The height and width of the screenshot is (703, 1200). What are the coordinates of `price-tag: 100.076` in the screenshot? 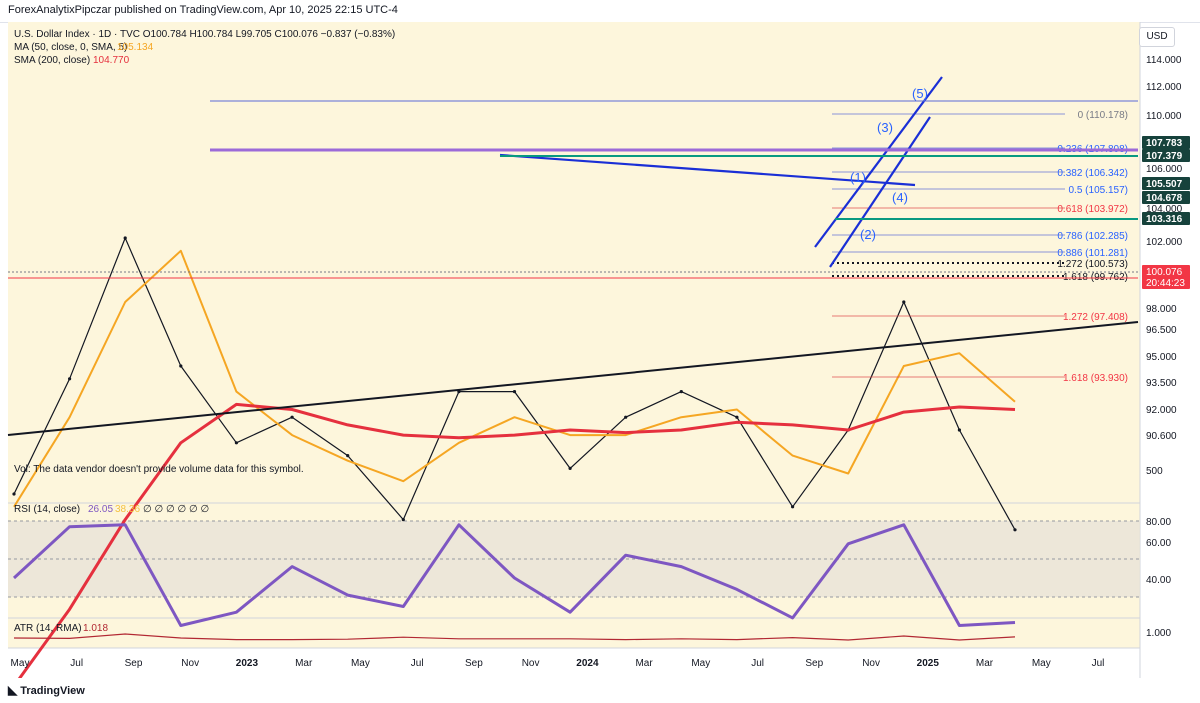 It's located at (1164, 272).